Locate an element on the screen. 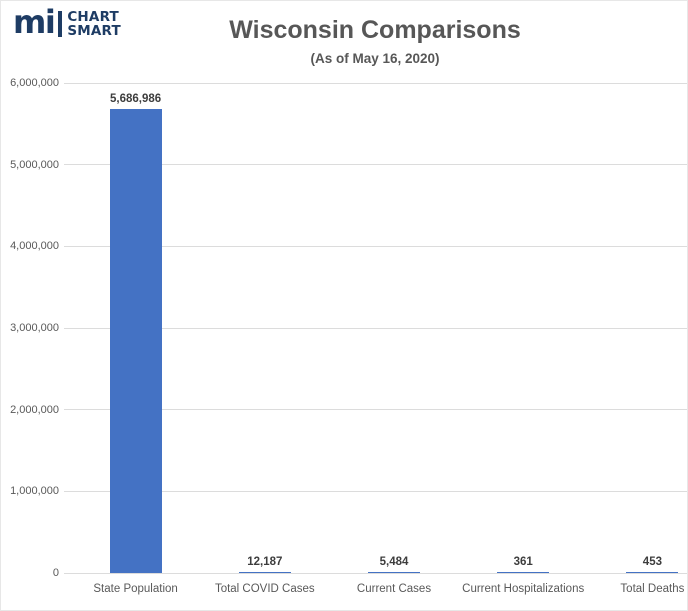 The width and height of the screenshot is (688, 611). bar-value-label: 361 is located at coordinates (523, 561).